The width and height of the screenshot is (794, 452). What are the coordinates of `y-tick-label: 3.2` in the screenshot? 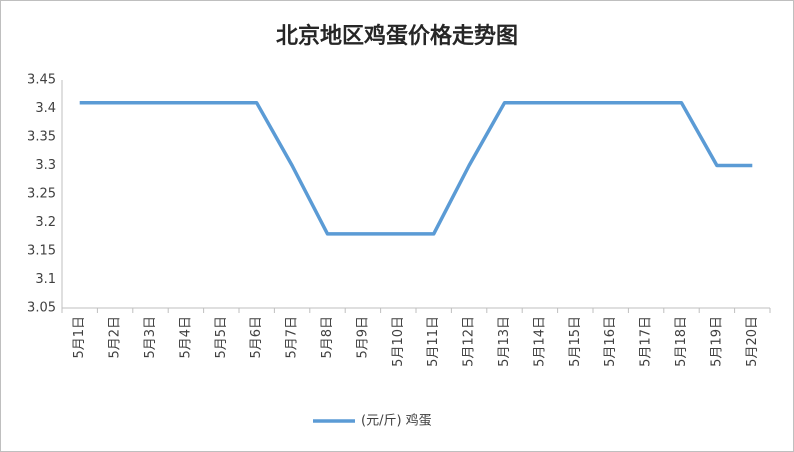 It's located at (45, 222).